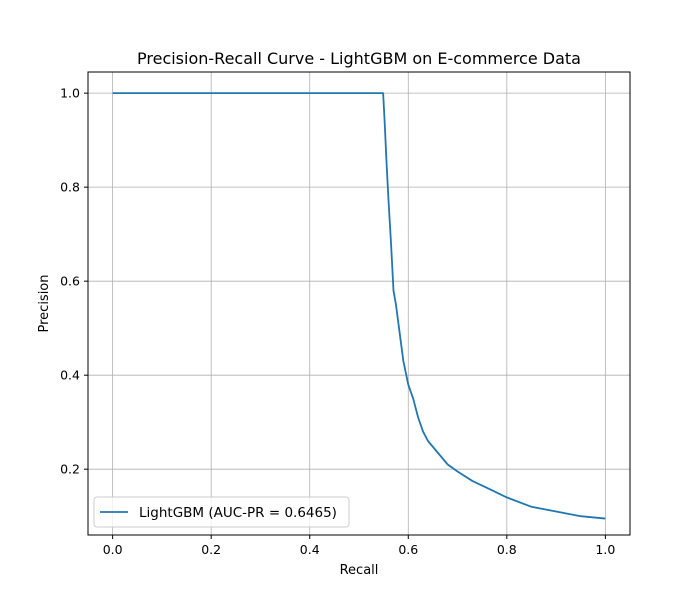 This screenshot has width=700, height=600. I want to click on x-tick-label: 0.0, so click(113, 549).